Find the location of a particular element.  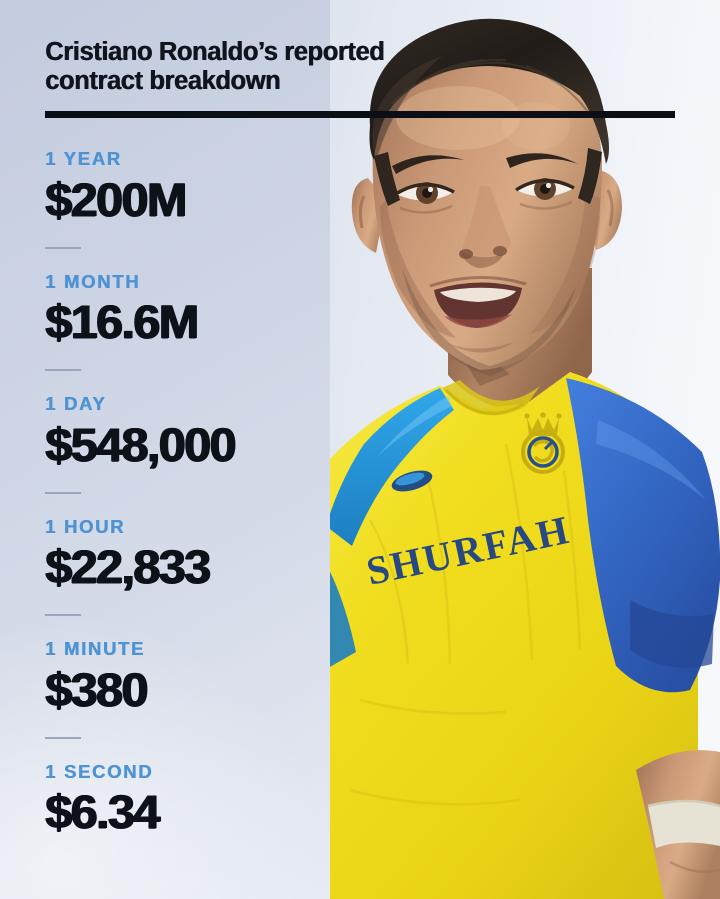

header-rule is located at coordinates (360, 114).